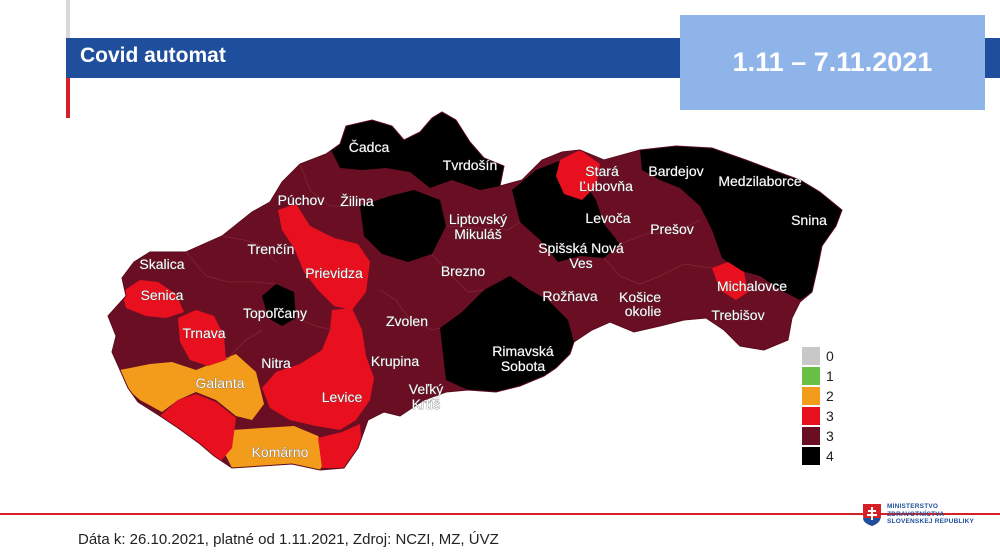 This screenshot has width=1000, height=553. What do you see at coordinates (606, 186) in the screenshot?
I see `district-label: Ľubovňa` at bounding box center [606, 186].